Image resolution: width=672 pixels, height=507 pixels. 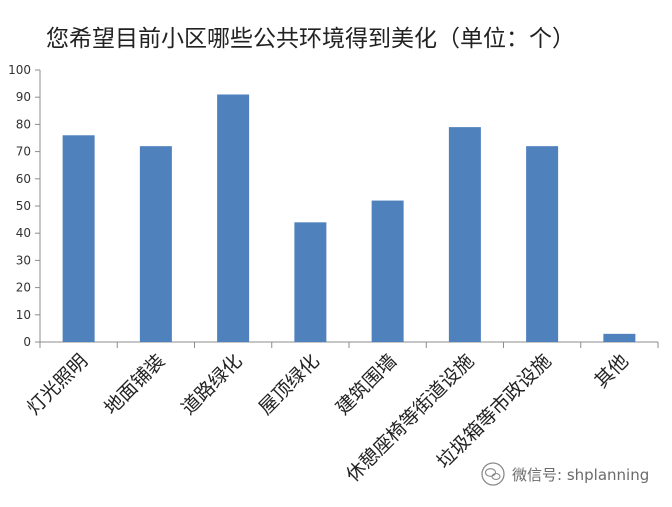 What do you see at coordinates (23, 233) in the screenshot?
I see `y-tick-label: 40` at bounding box center [23, 233].